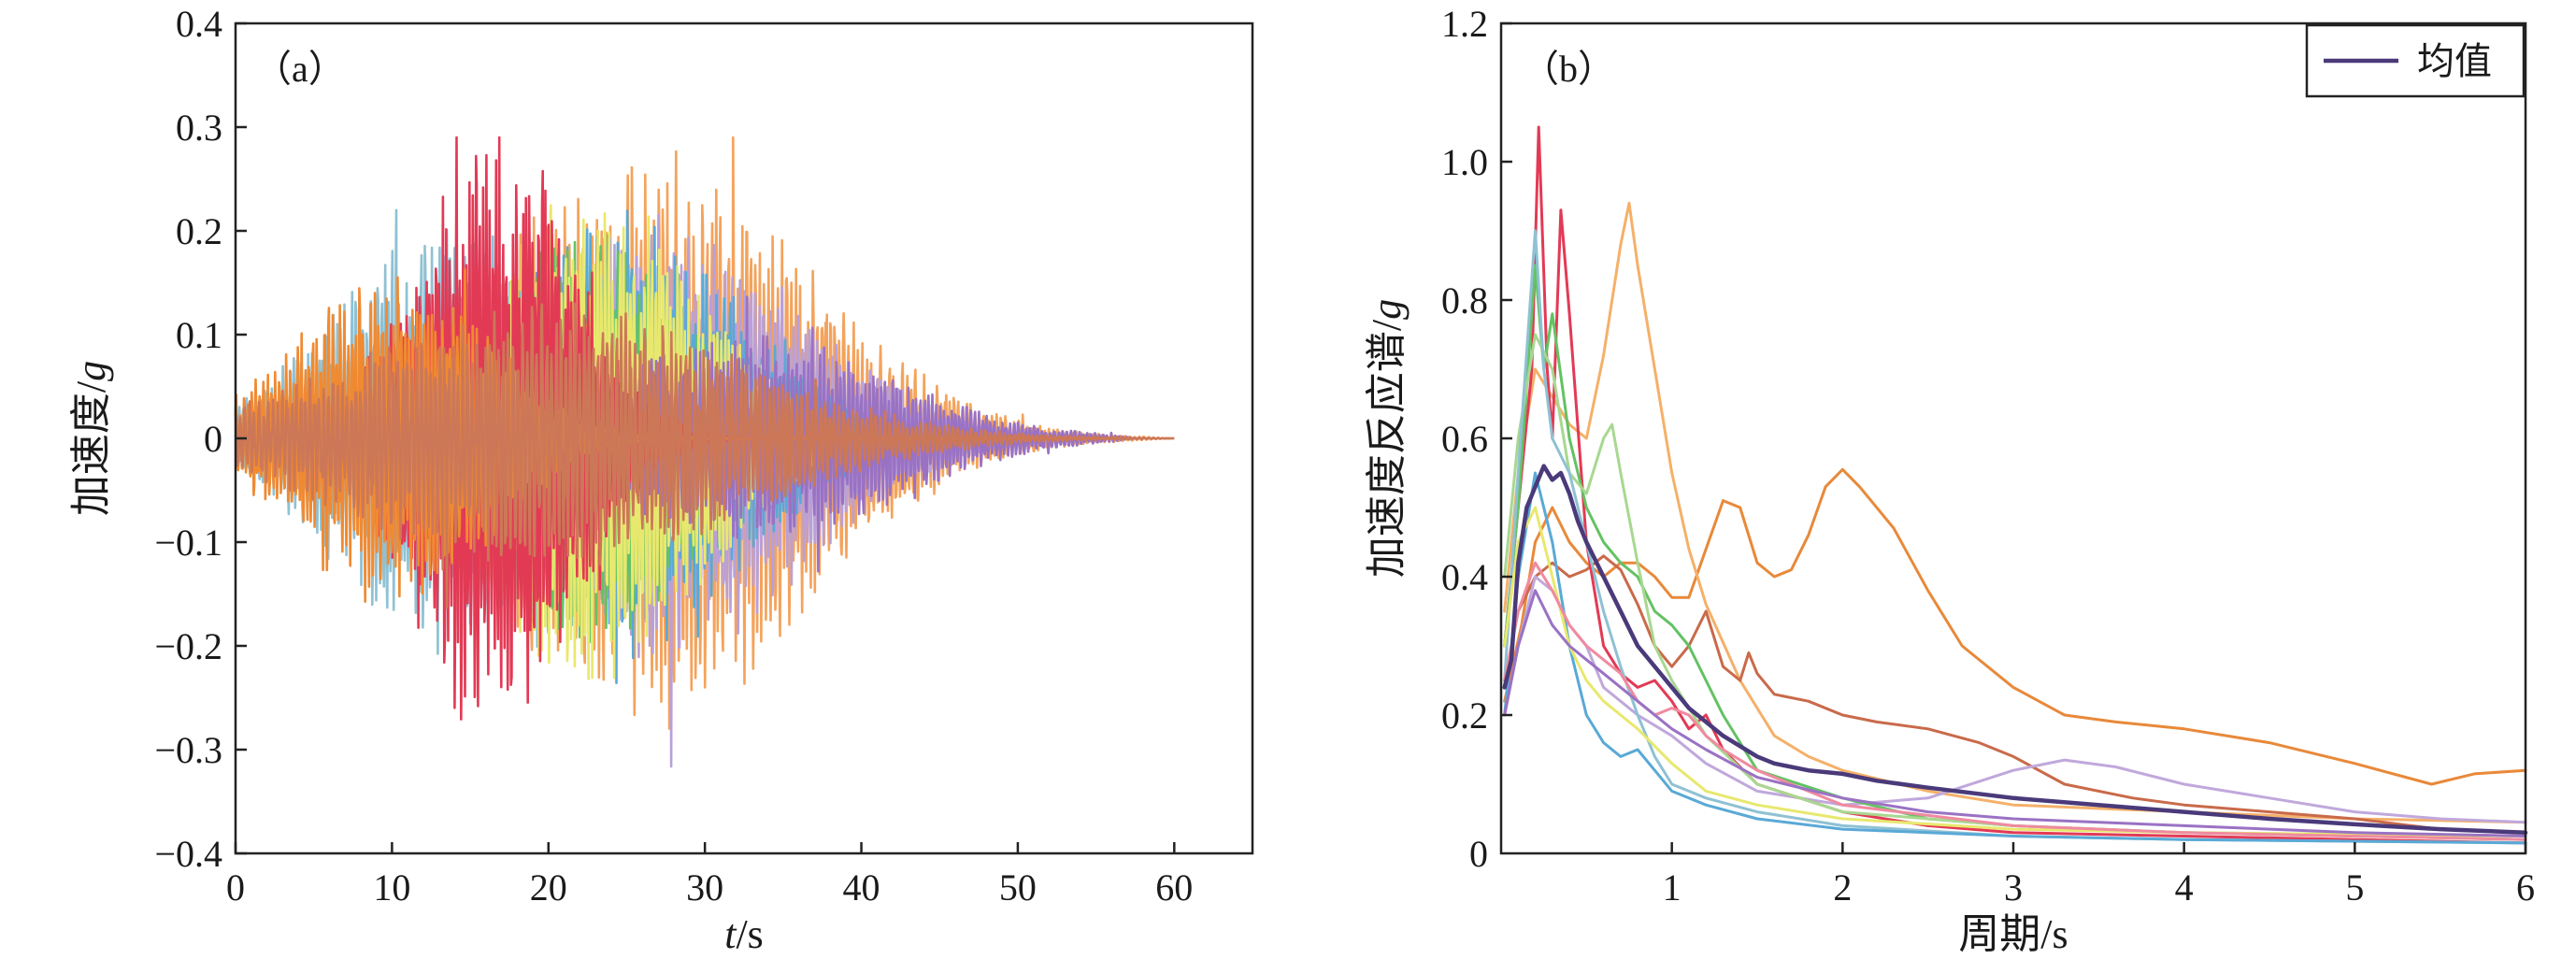 The width and height of the screenshot is (2576, 959). Describe the element at coordinates (91, 438) in the screenshot. I see `panel-a-y-axis-label: 加速度/g` at that location.